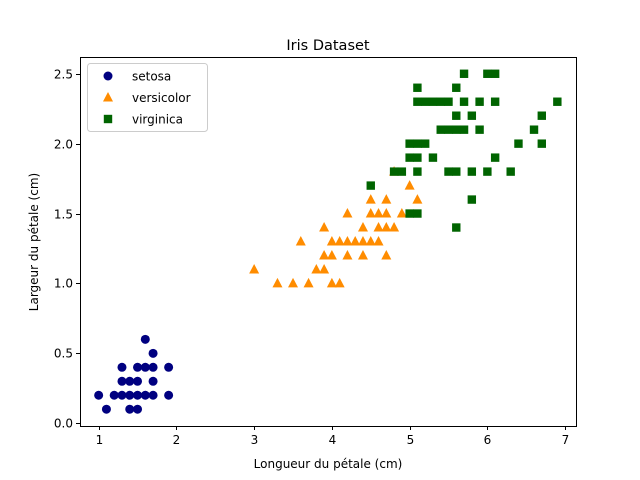 The image size is (640, 480). Describe the element at coordinates (151, 77) in the screenshot. I see `legend-setosa-label: setosa` at that location.